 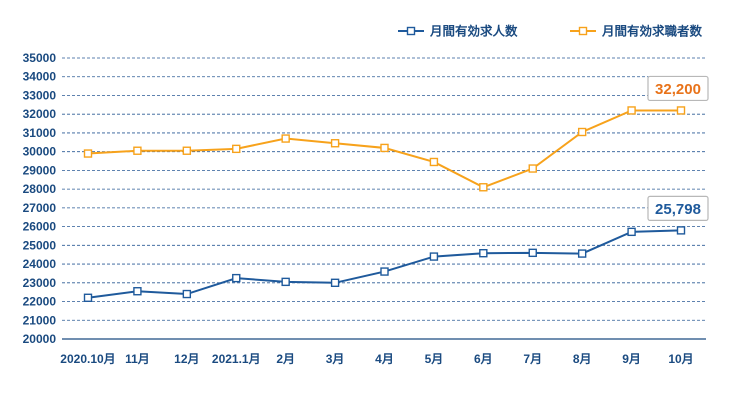 I want to click on y-tick-label: 34000, so click(x=40, y=77).